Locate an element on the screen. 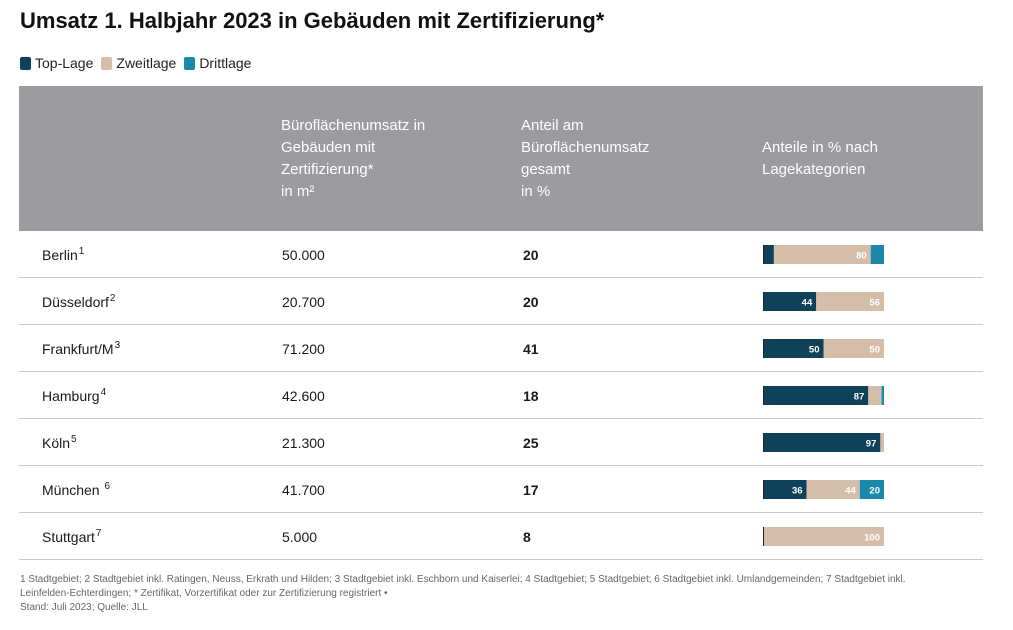  bar-label-drittlage: 20 is located at coordinates (874, 491).